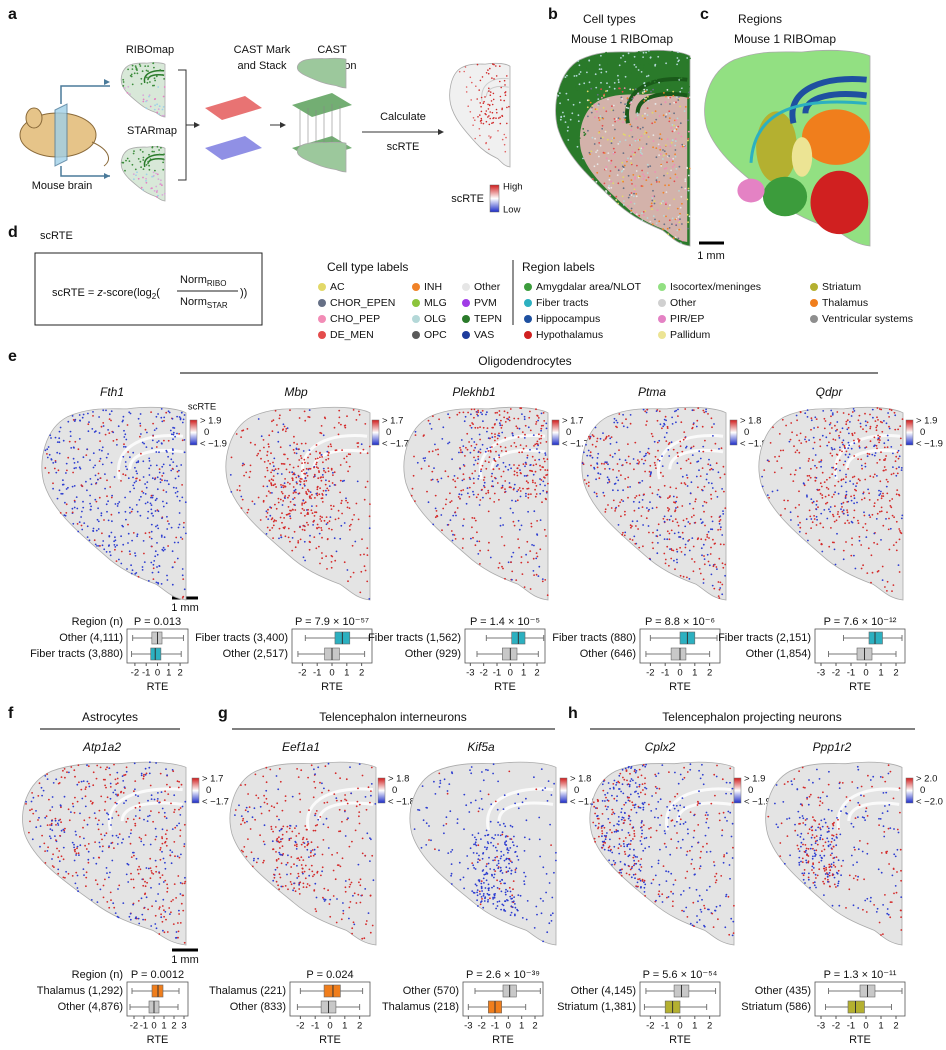 This screenshot has width=946, height=1050. Describe the element at coordinates (204, 303) in the screenshot. I see `formula-denominator: NormSTAR` at that location.